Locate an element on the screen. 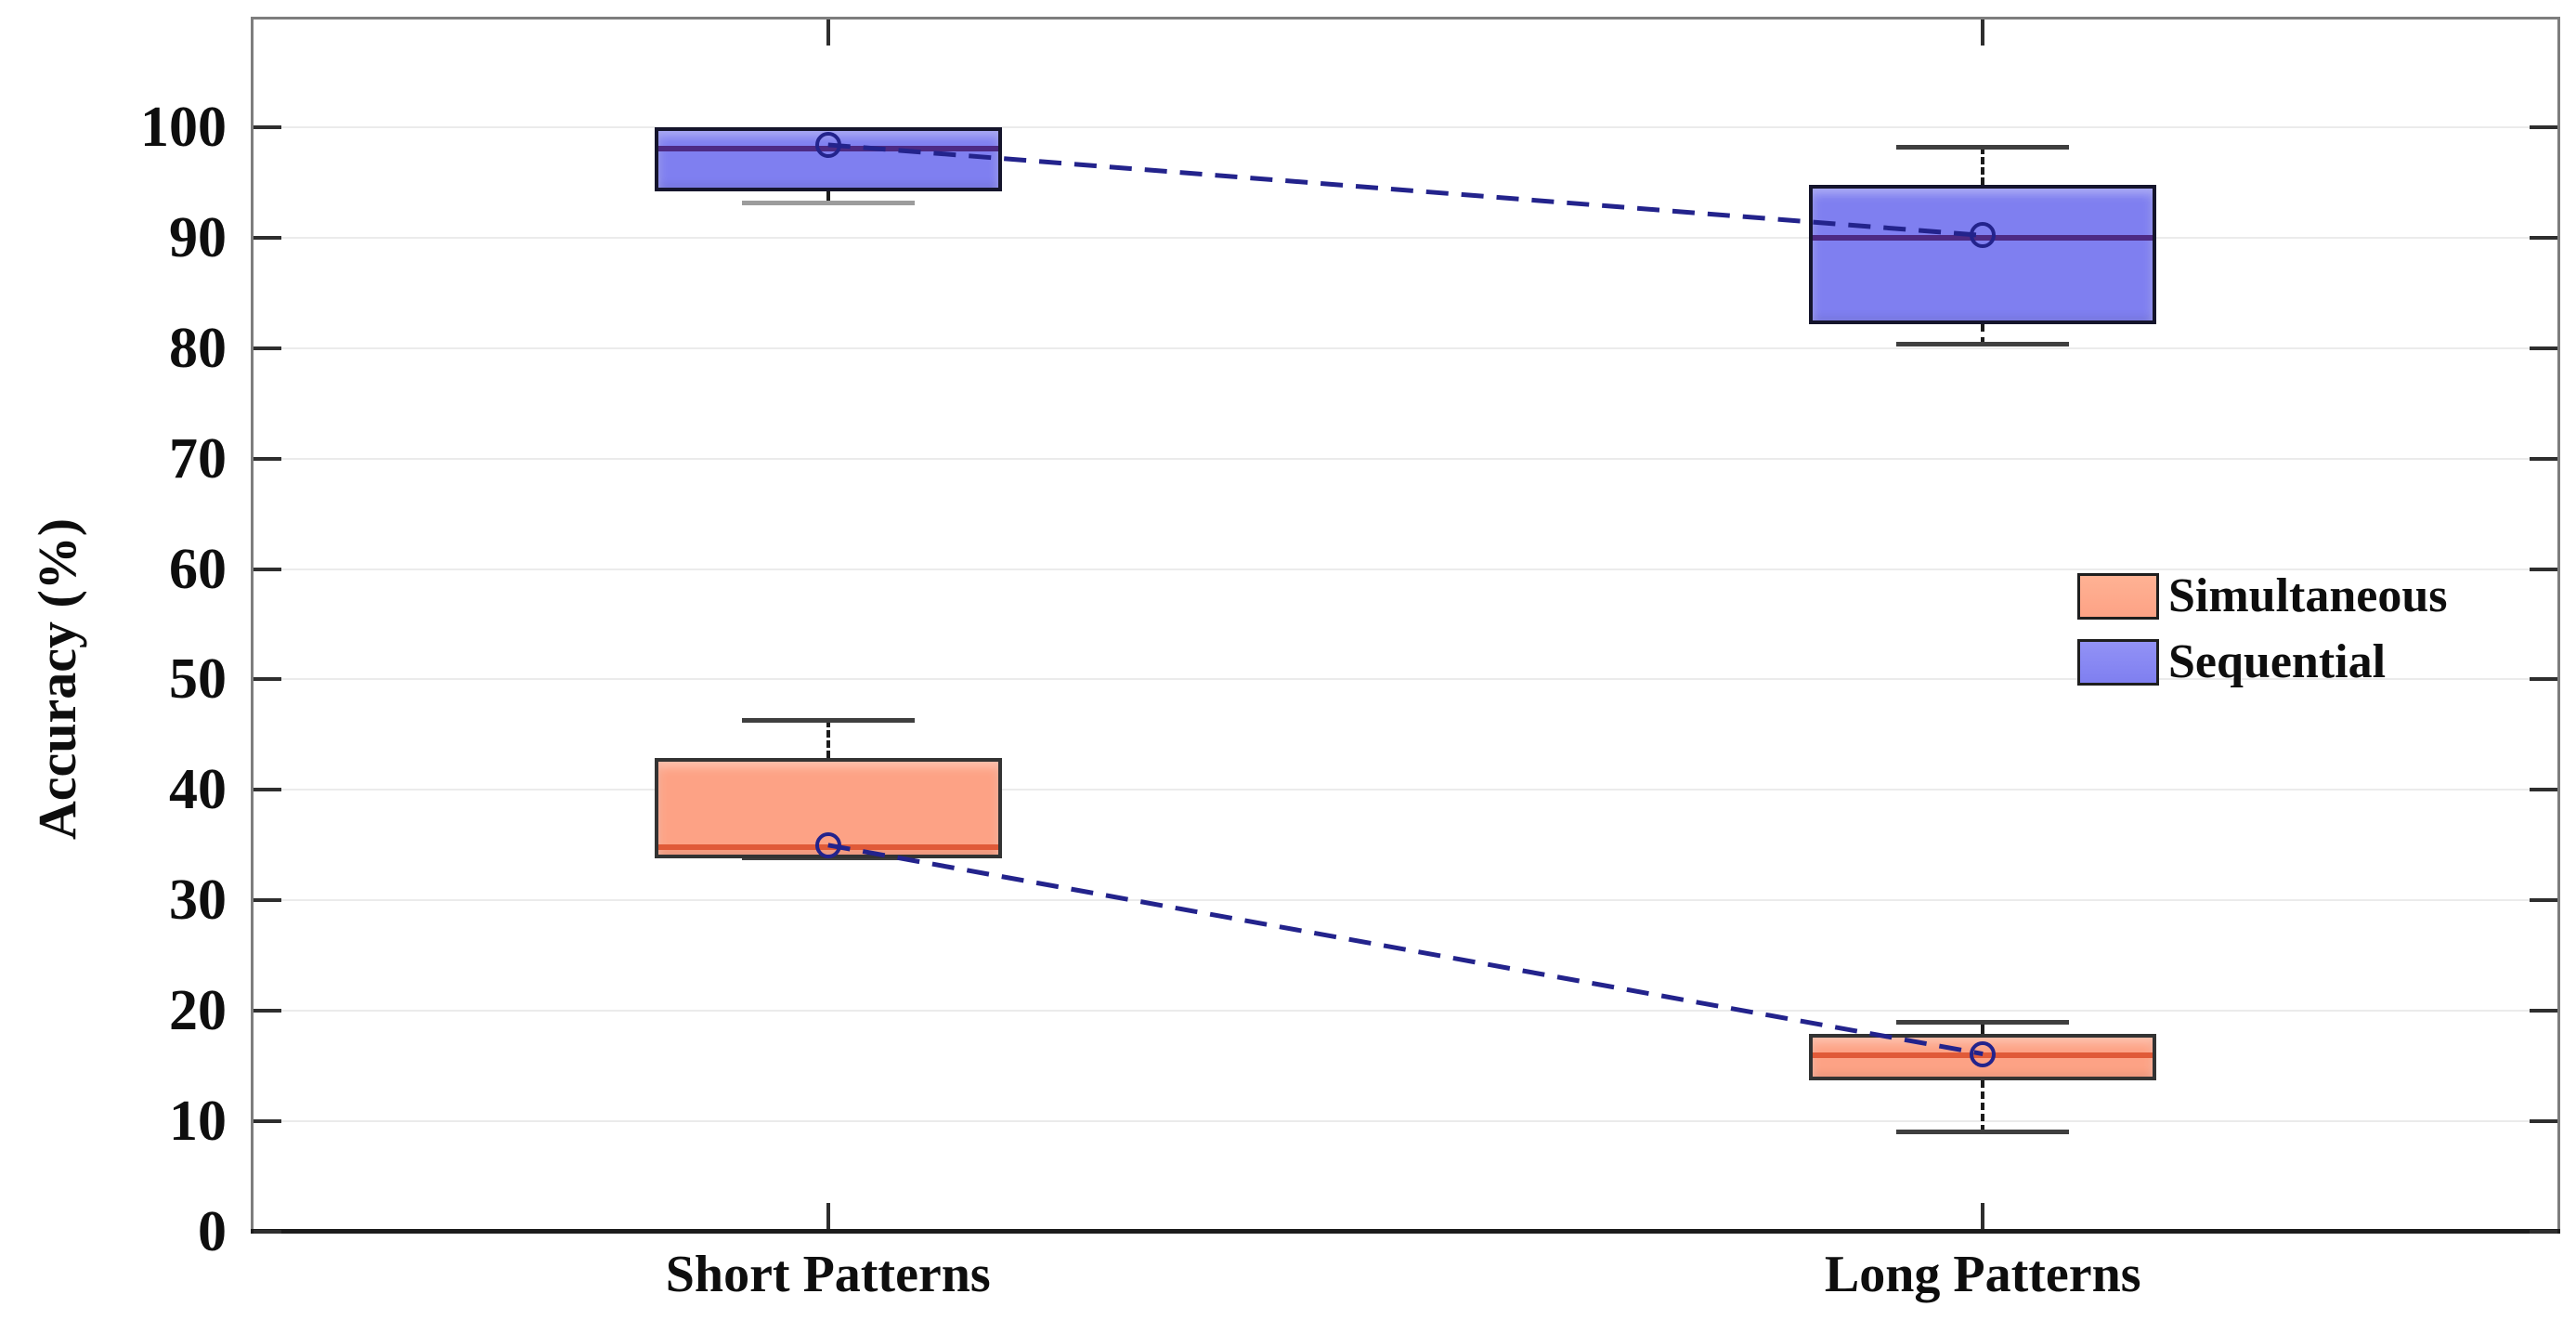  legend-label-sequential: Sequential is located at coordinates (2277, 661).